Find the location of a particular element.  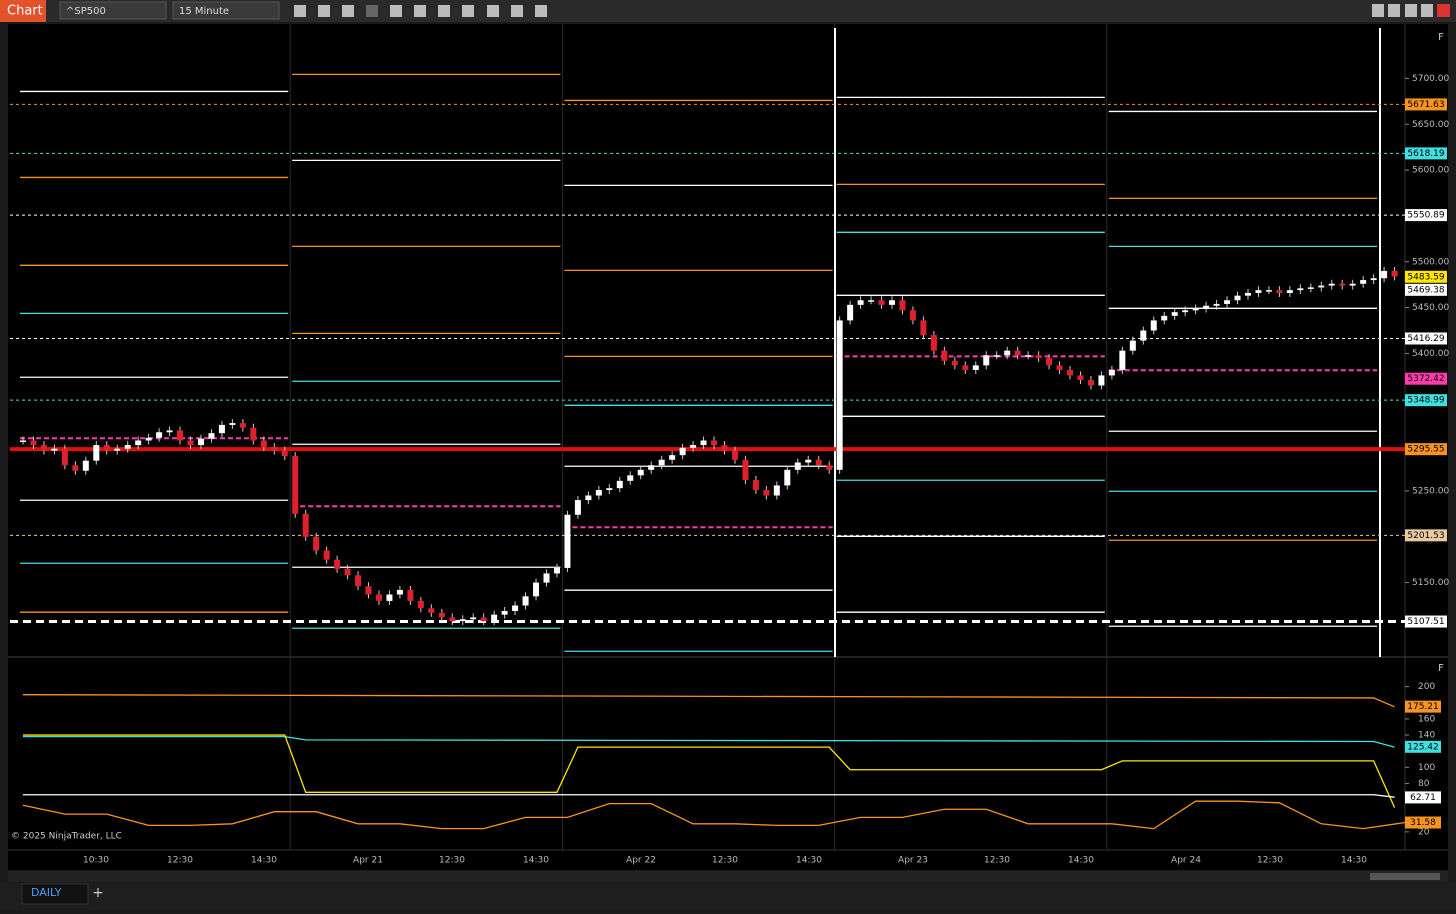

price-label: 31.58 is located at coordinates (1423, 823).